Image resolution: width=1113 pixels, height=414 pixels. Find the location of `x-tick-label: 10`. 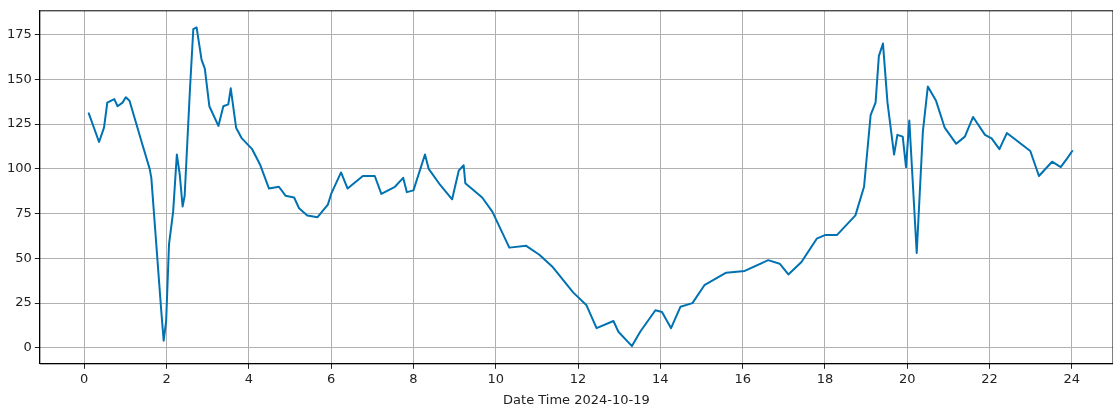

x-tick-label: 10 is located at coordinates (496, 378).